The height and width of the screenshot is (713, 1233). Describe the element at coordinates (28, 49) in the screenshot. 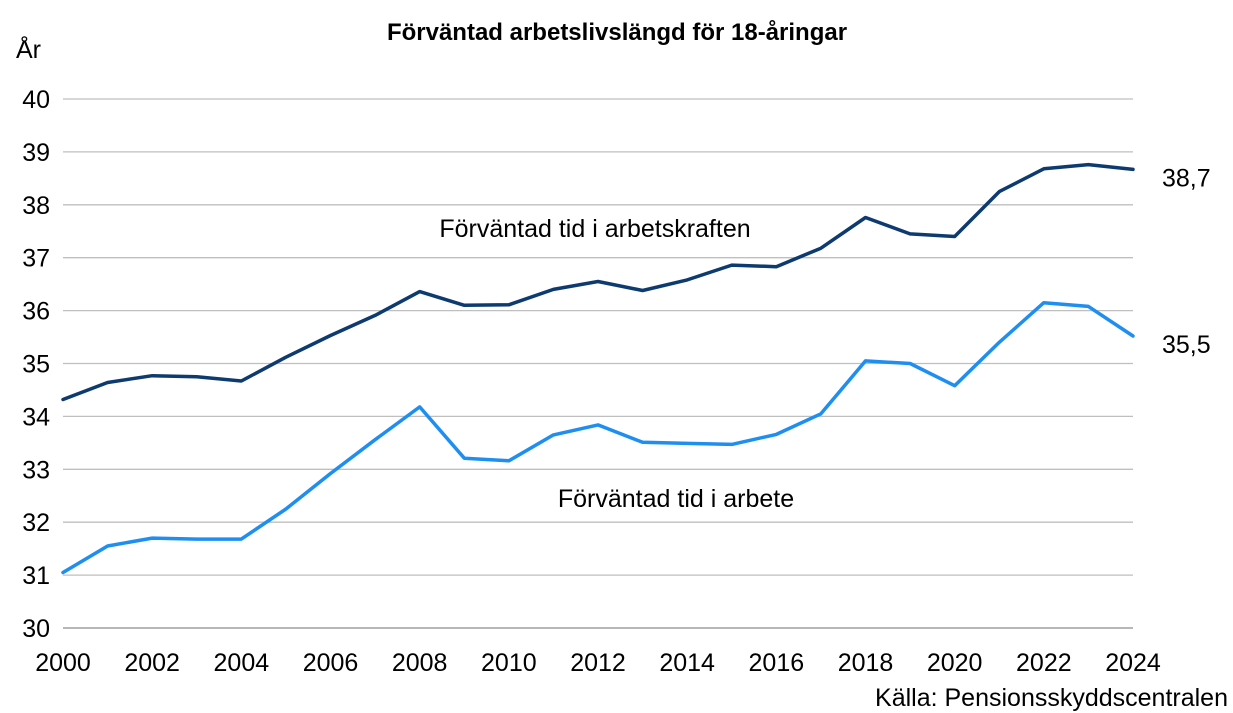

I see `y-axis-label: År` at that location.